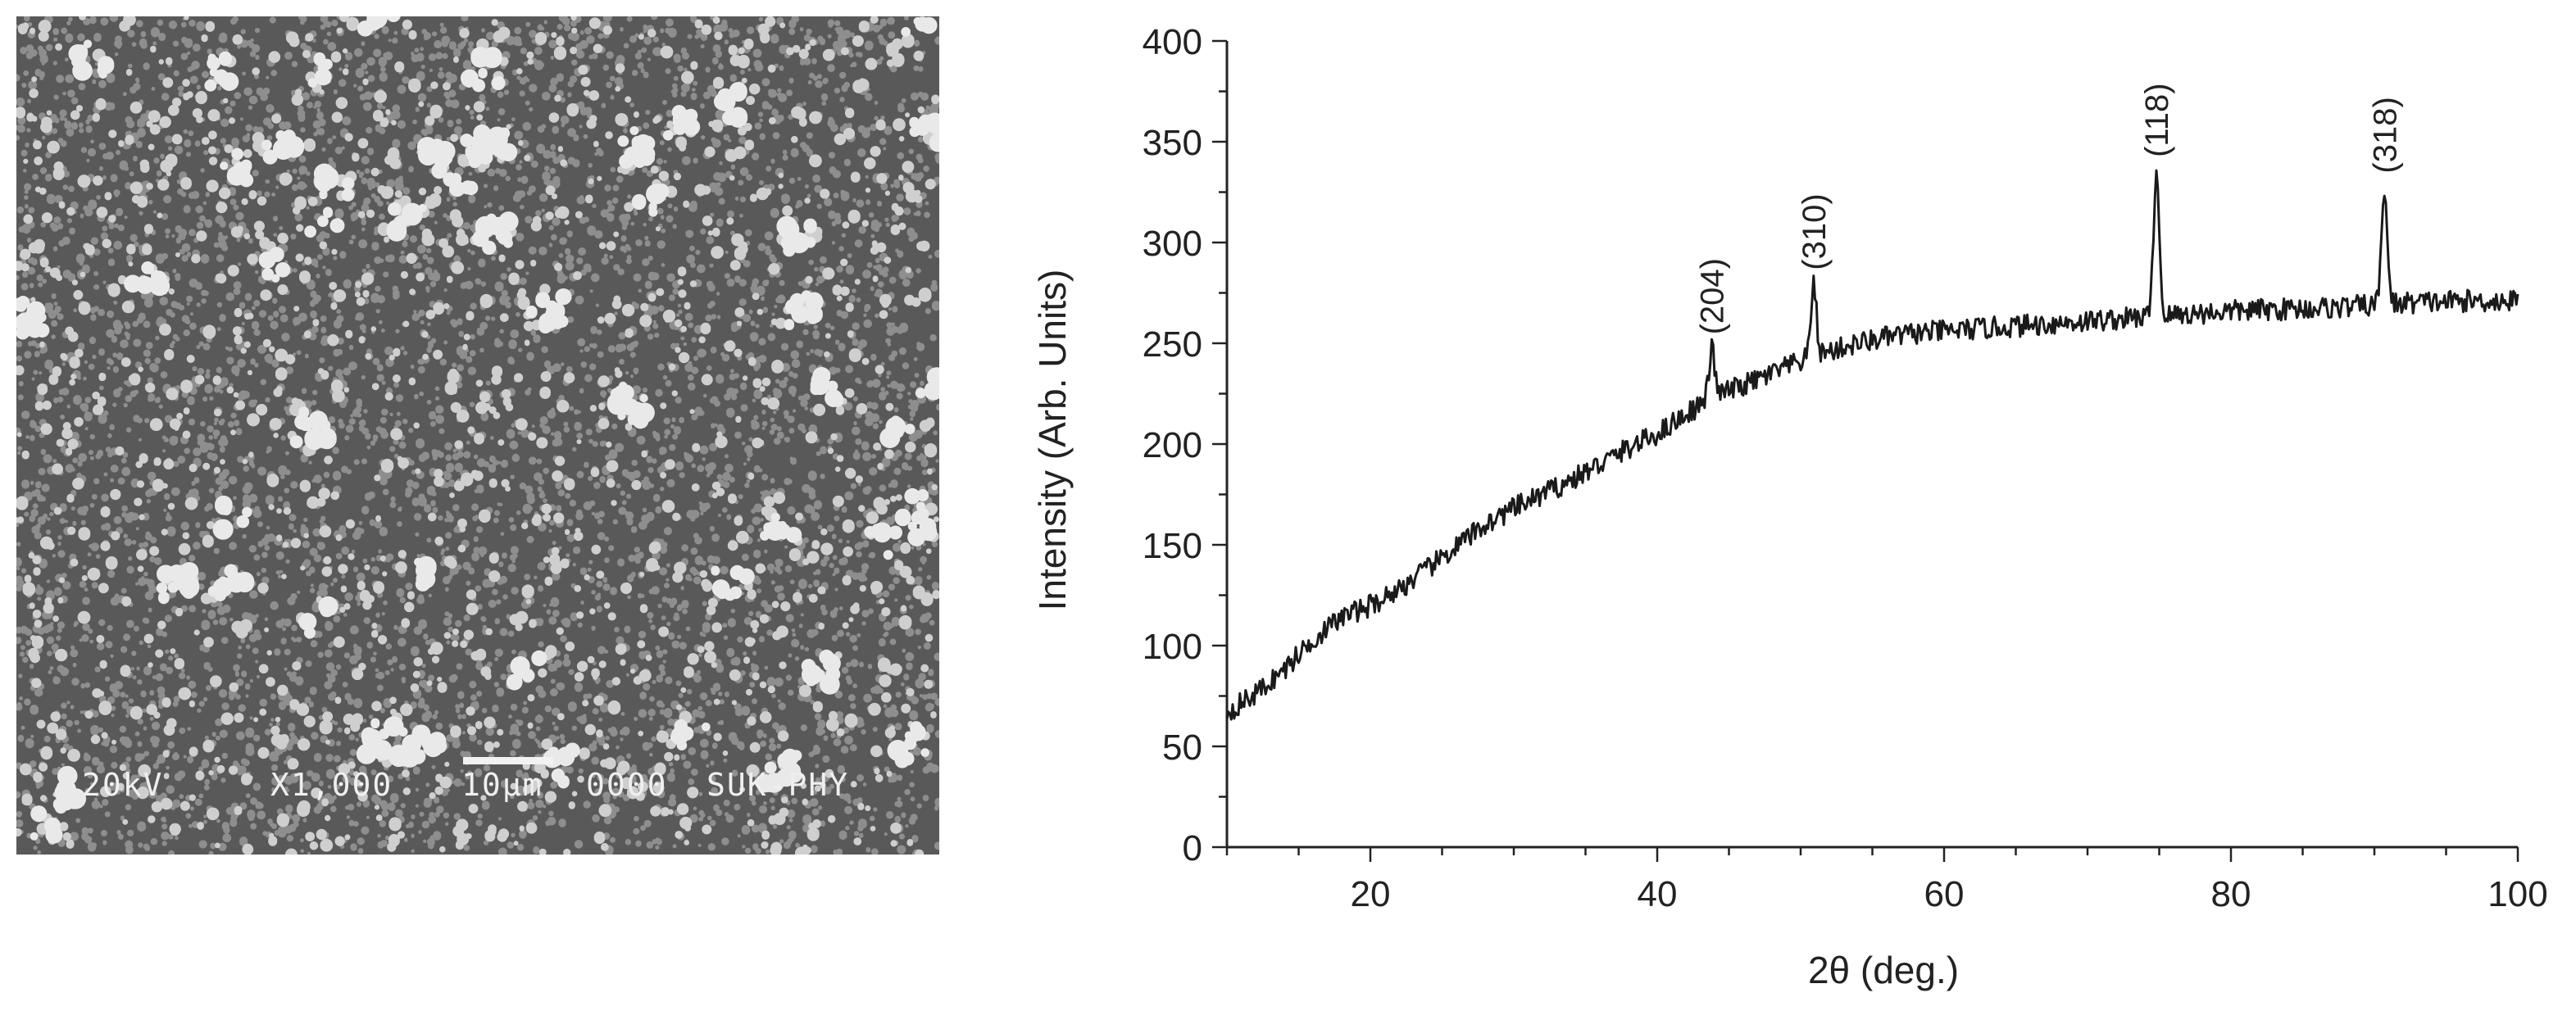 This screenshot has width=2576, height=1011. What do you see at coordinates (1883, 970) in the screenshot?
I see `x-axis-label: 2θ (deg.)` at bounding box center [1883, 970].